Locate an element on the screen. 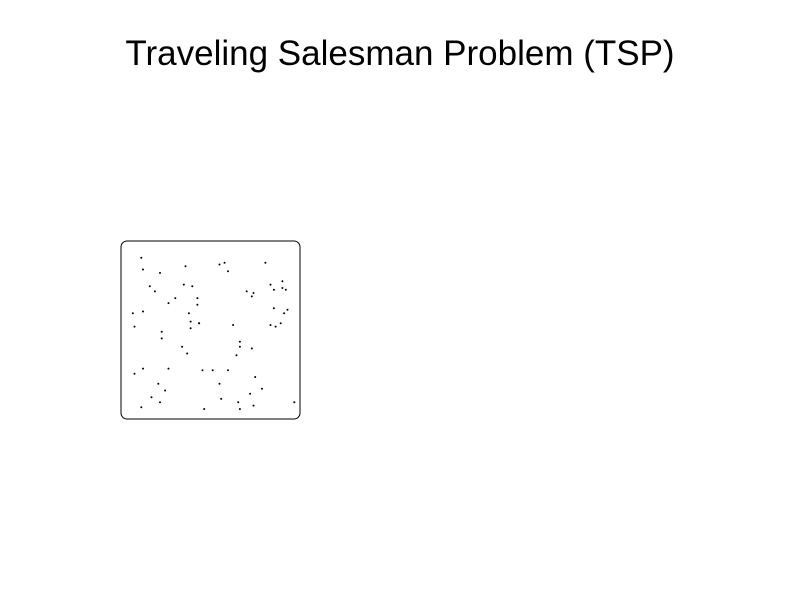 The image size is (800, 600). city-layer is located at coordinates (213, 333).